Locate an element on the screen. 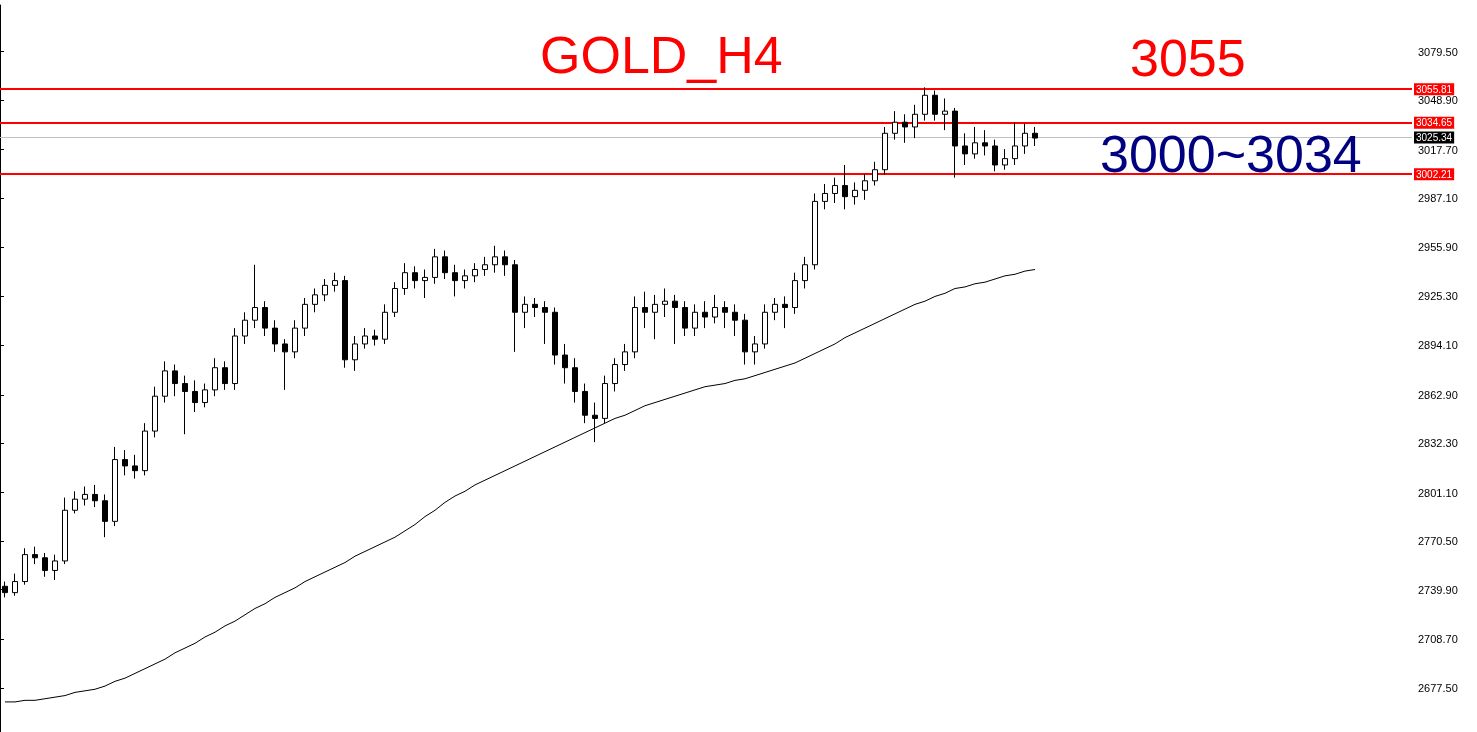  chart-title: GOLD_H4 is located at coordinates (661, 55).